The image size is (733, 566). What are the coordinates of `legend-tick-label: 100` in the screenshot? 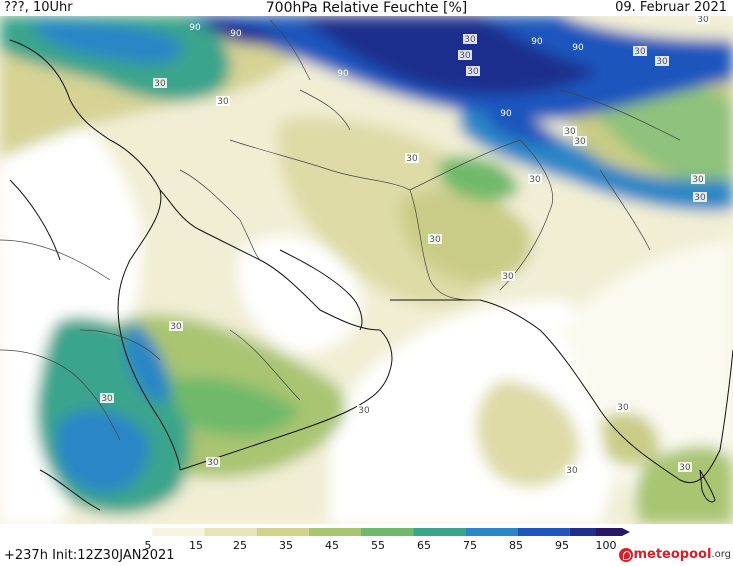 It's located at (606, 545).